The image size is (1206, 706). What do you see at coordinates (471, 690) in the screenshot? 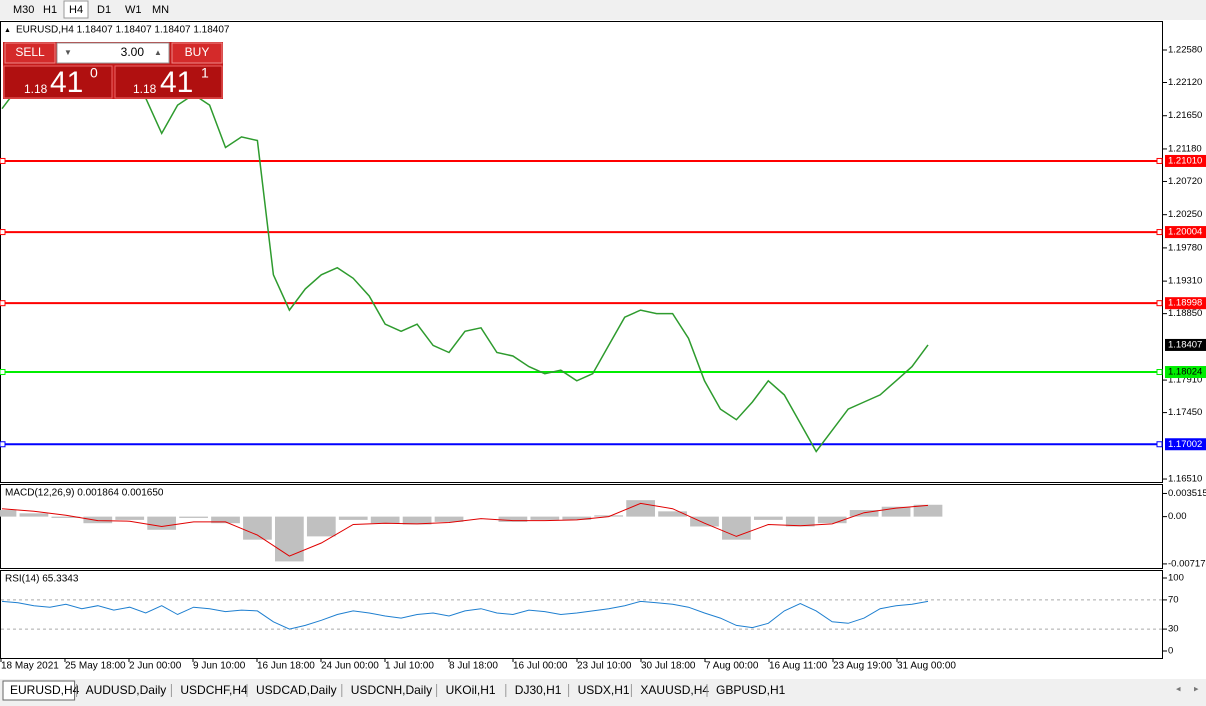
I see `tab: UKOil,H1` at bounding box center [471, 690].